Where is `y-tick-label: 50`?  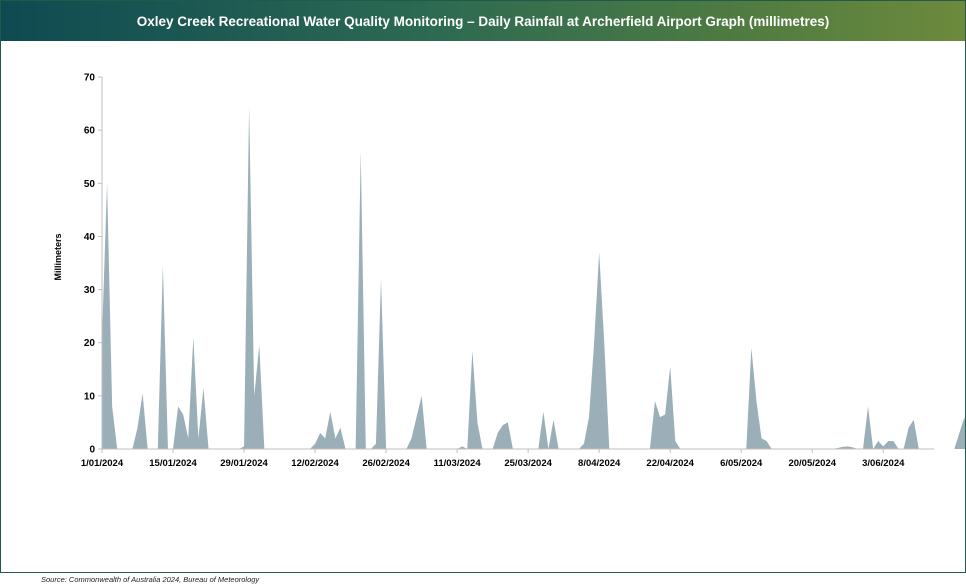 y-tick-label: 50 is located at coordinates (90, 184).